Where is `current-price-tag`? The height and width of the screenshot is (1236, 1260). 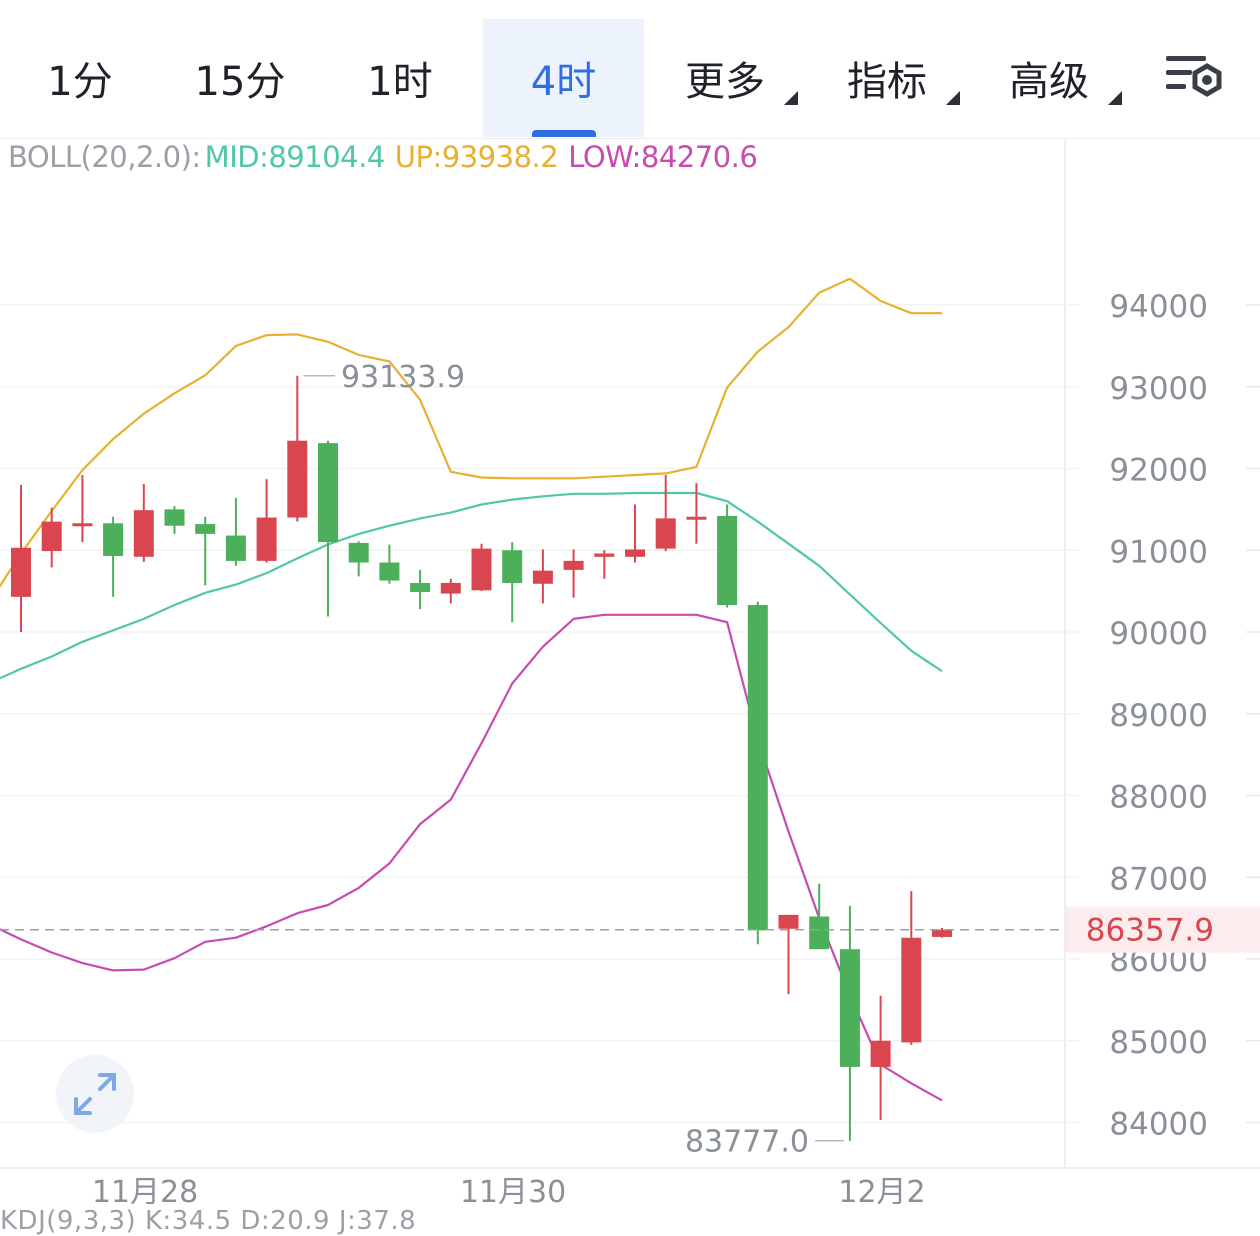
current-price-tag is located at coordinates (1163, 929).